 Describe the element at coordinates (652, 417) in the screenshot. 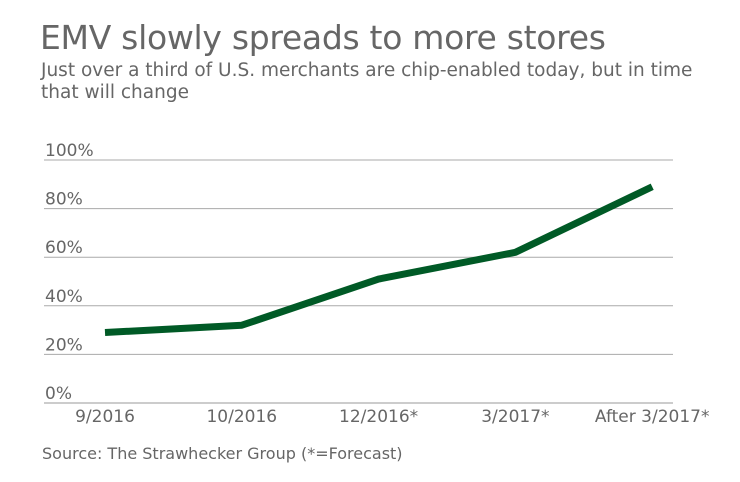

I see `x-tick-label: After 3/2017*` at that location.